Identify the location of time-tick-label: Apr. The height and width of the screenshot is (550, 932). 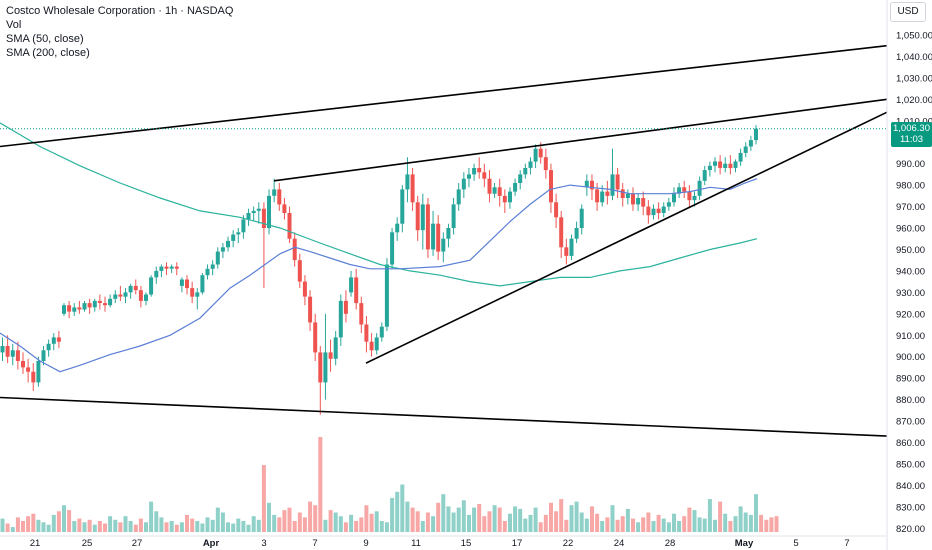
(211, 543).